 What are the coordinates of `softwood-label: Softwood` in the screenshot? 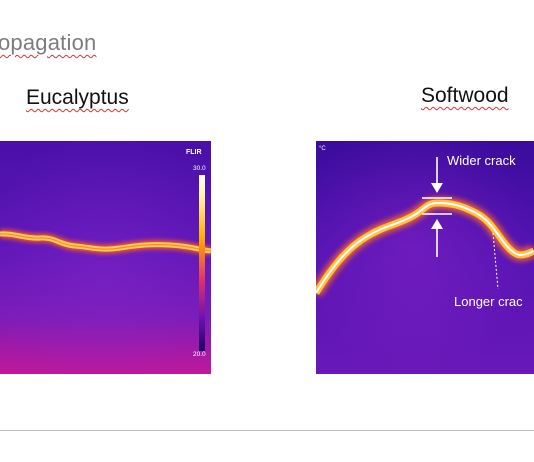 It's located at (465, 95).